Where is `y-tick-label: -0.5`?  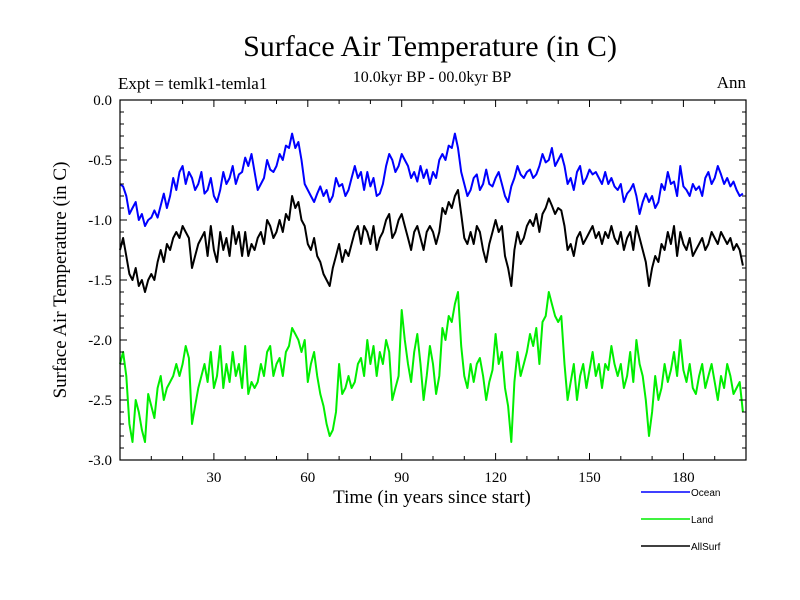 y-tick-label: -0.5 is located at coordinates (100, 161).